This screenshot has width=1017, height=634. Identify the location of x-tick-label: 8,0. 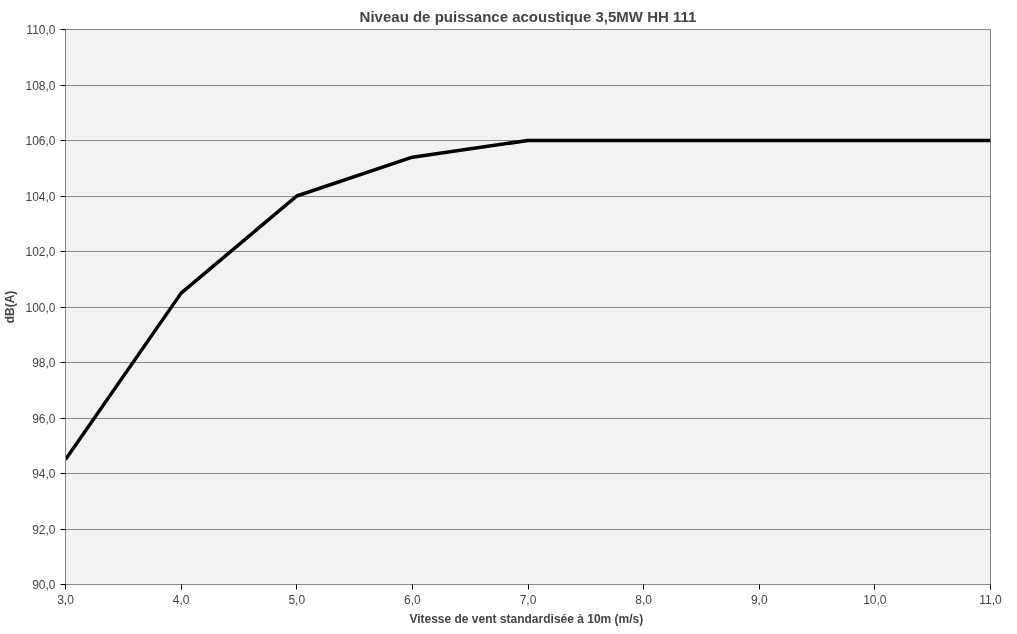
(644, 599).